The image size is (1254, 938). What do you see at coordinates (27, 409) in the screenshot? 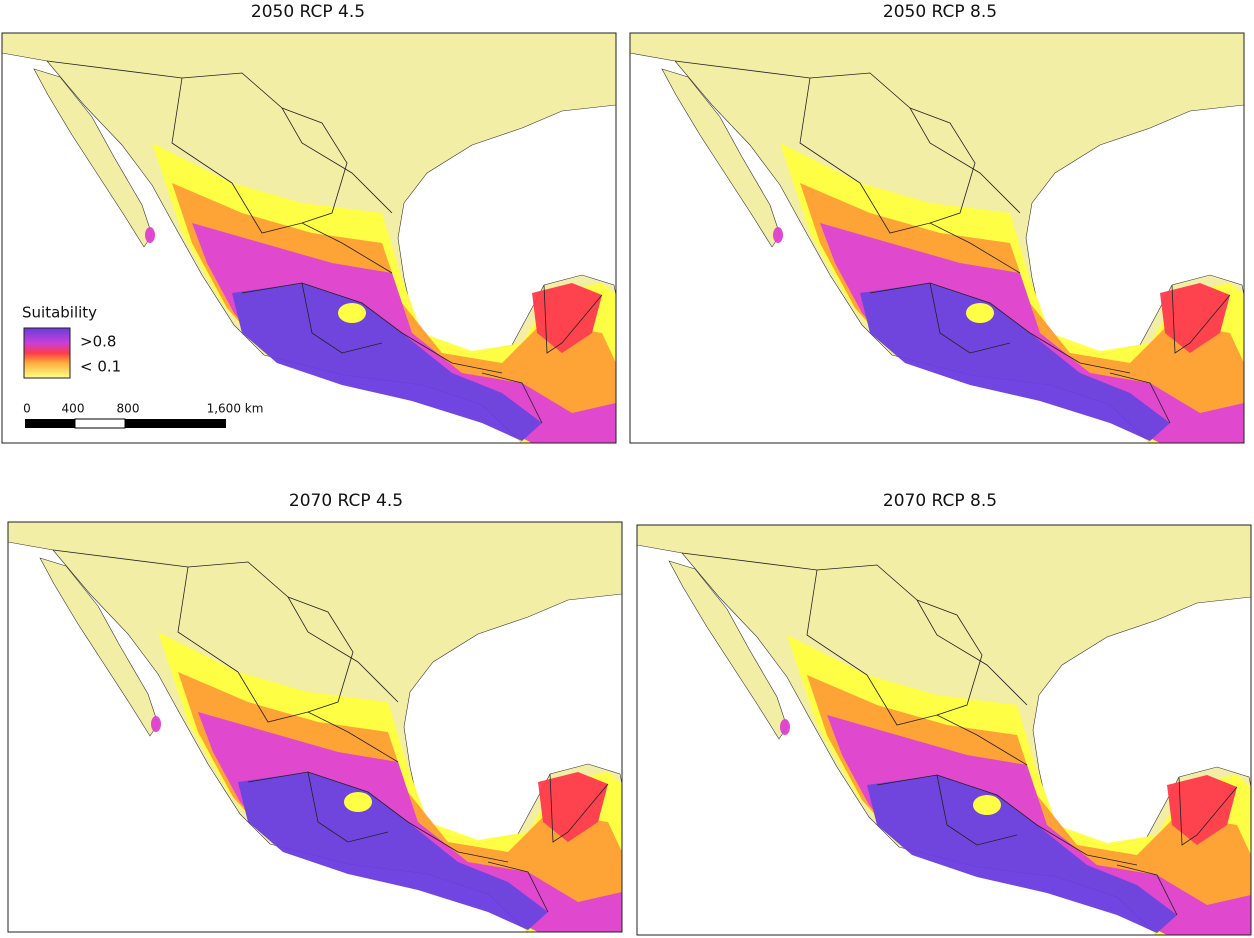
I see `scale-label: 0` at bounding box center [27, 409].